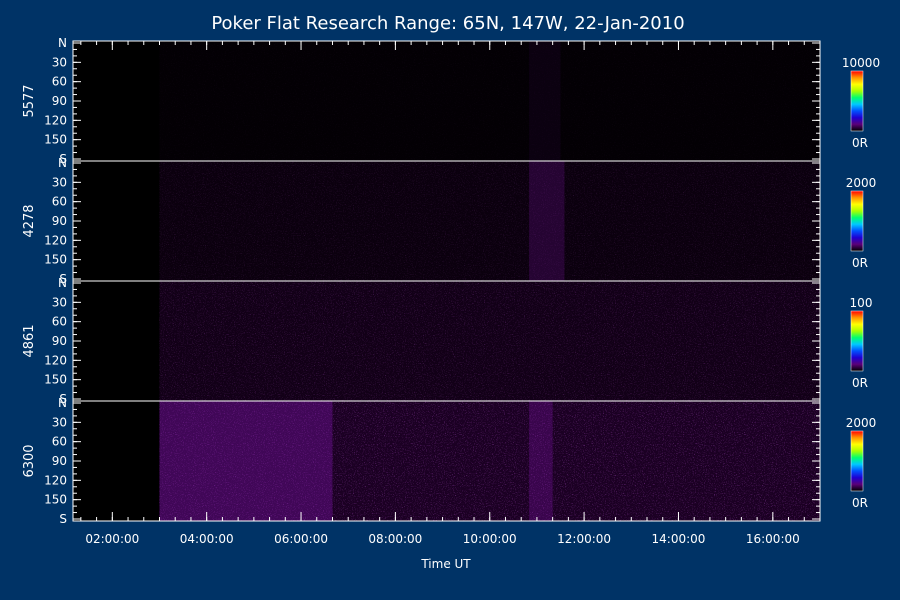 This screenshot has width=900, height=600. What do you see at coordinates (445, 564) in the screenshot?
I see `x-axis-label: Time UT` at bounding box center [445, 564].